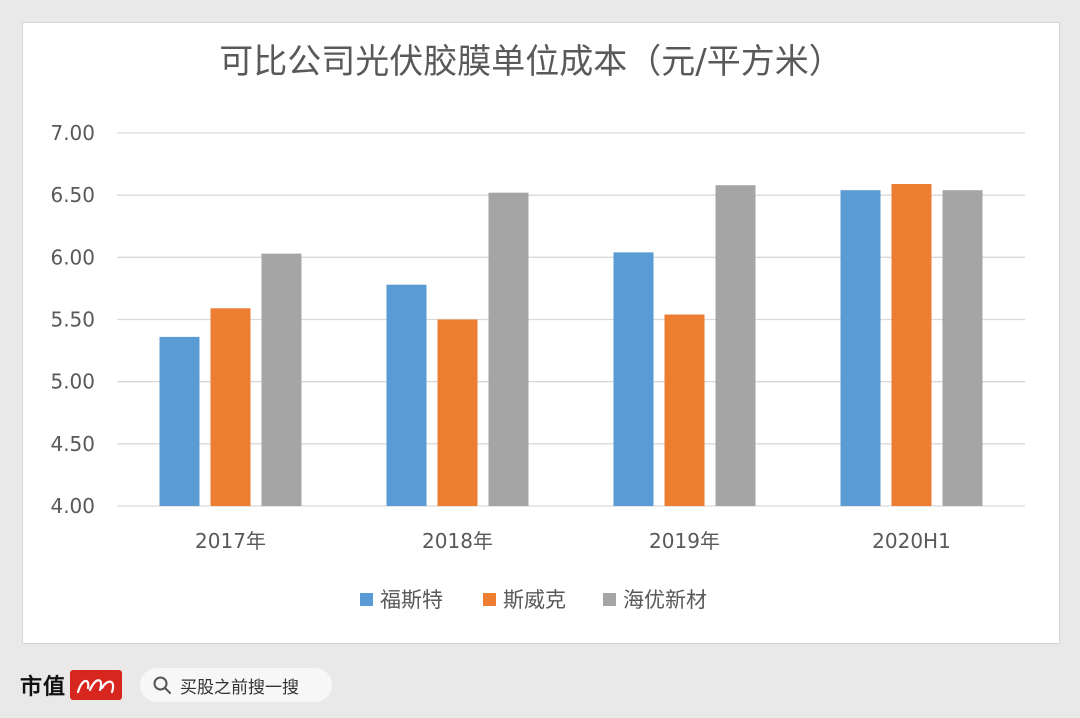 The image size is (1080, 718). What do you see at coordinates (72, 444) in the screenshot?
I see `y-tick-label: 4.50` at bounding box center [72, 444].